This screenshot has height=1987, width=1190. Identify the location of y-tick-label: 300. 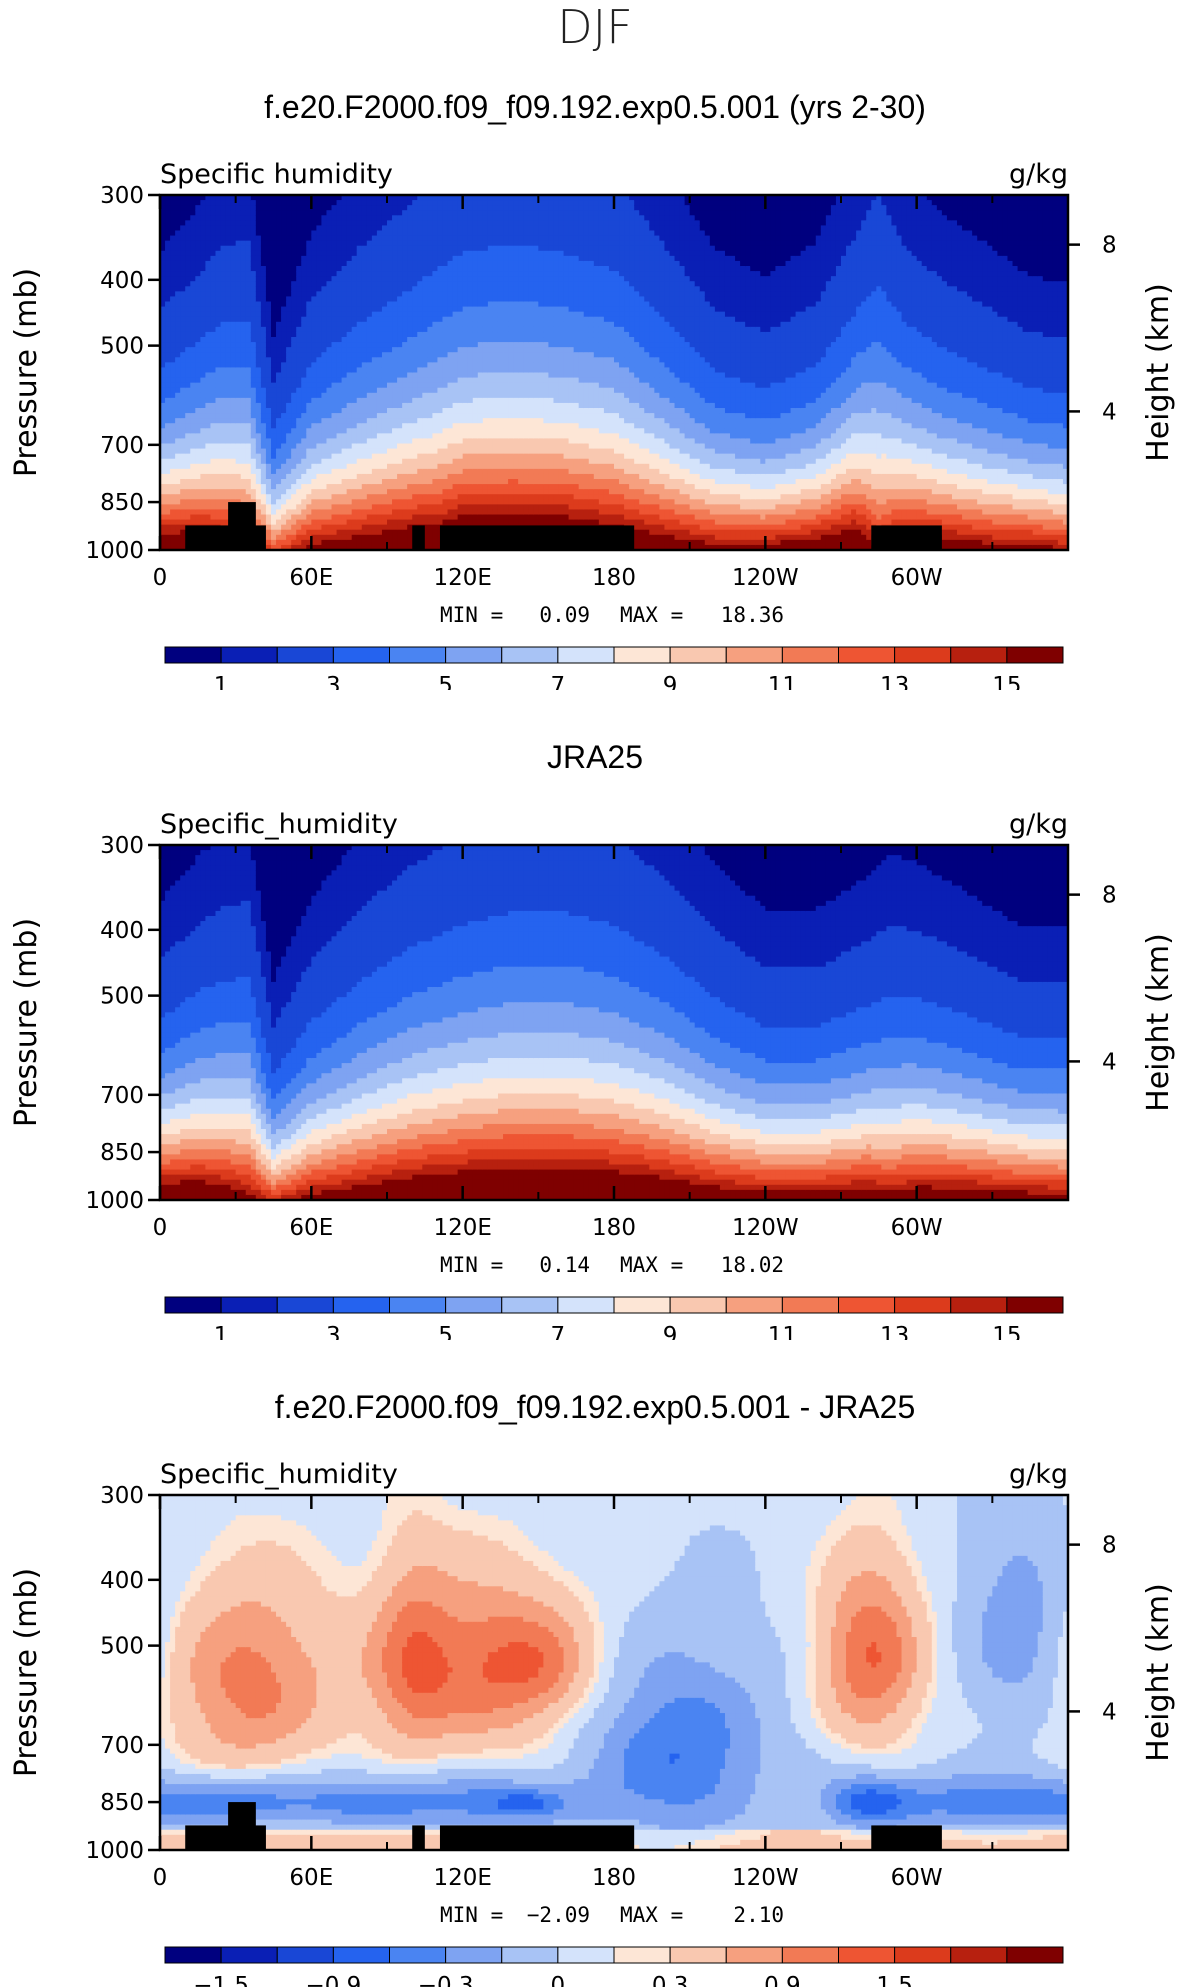
(122, 846).